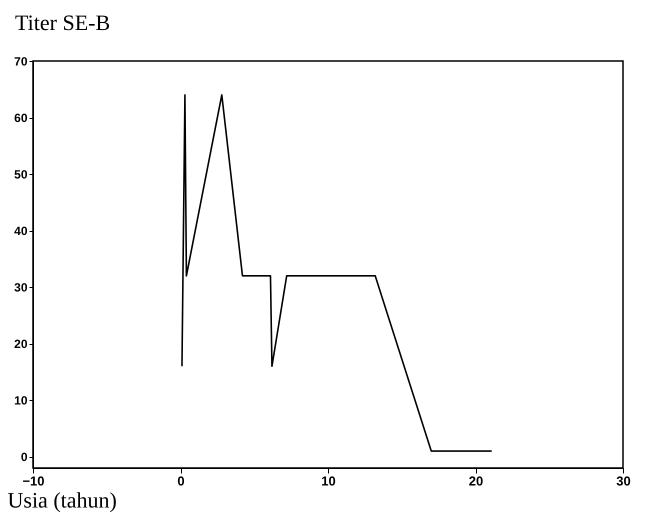  Describe the element at coordinates (21, 287) in the screenshot. I see `y-tick-label: 30` at that location.